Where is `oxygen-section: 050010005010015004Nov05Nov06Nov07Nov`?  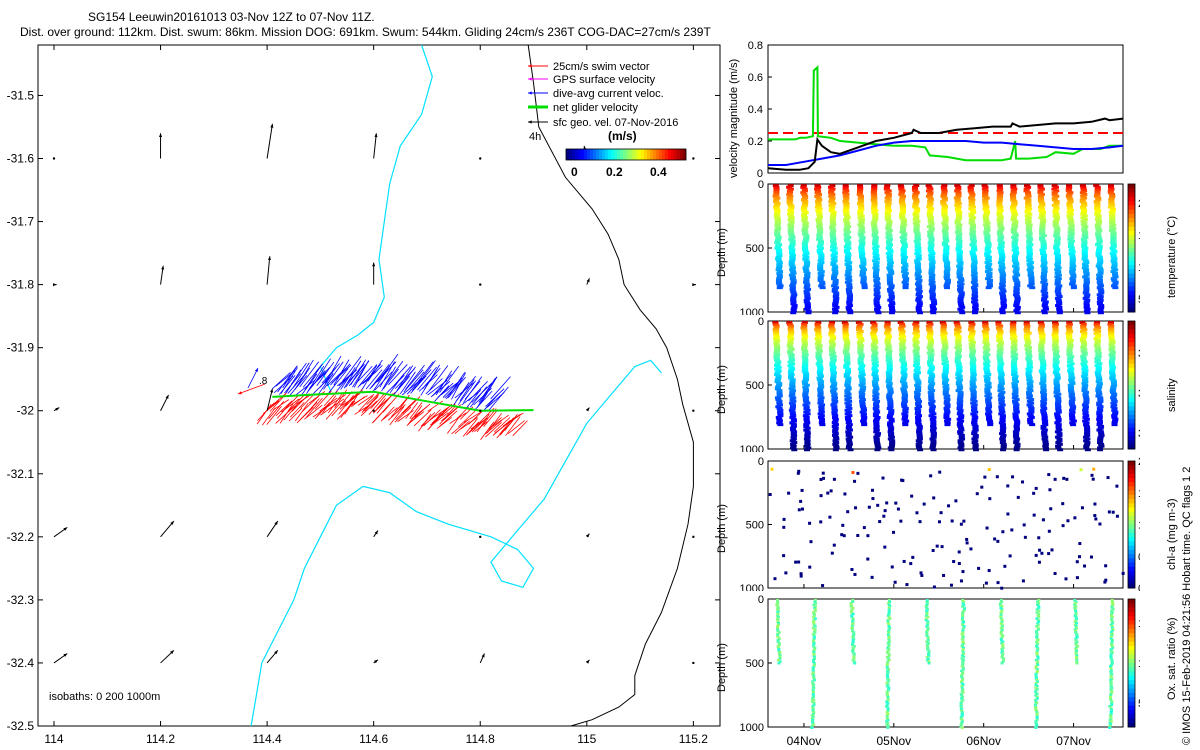 oxygen-section: 050010005010015004Nov05Nov06Nov07Nov is located at coordinates (940, 671).